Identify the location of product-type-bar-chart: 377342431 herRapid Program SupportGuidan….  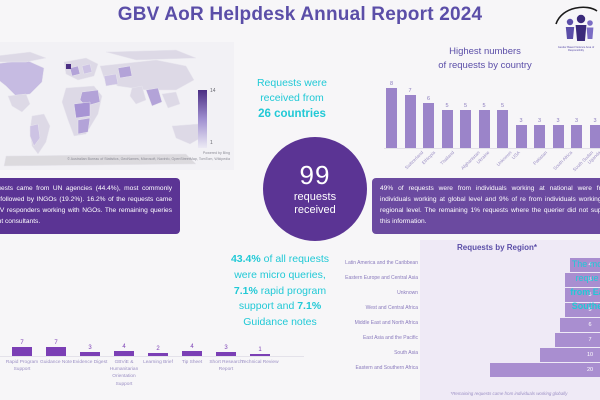
(152, 344).